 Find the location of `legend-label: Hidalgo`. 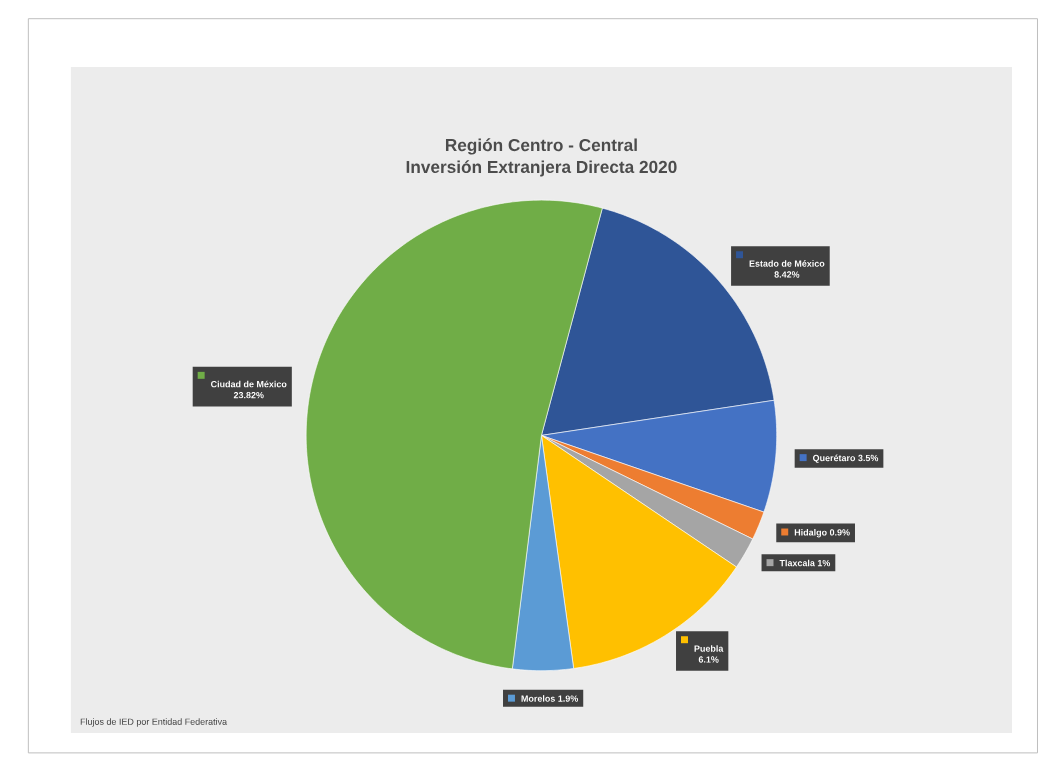

legend-label: Hidalgo is located at coordinates (810, 533).